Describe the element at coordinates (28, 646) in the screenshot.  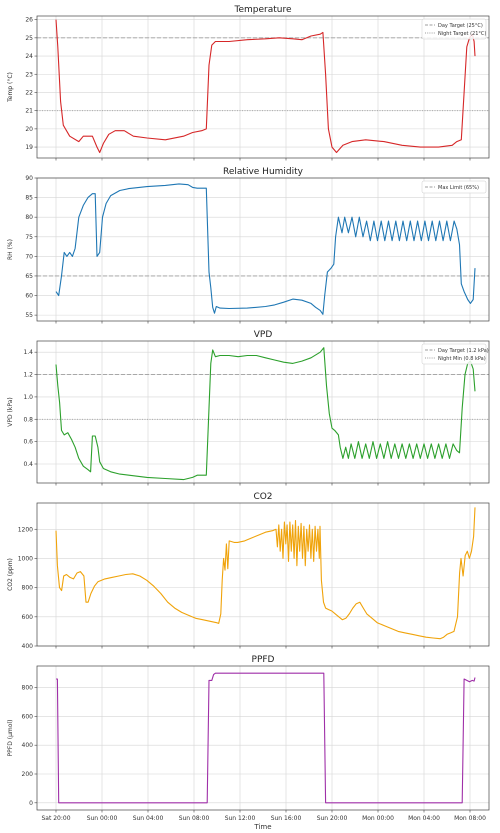
I see `chart-3-ytick-label-0: 400` at that location.